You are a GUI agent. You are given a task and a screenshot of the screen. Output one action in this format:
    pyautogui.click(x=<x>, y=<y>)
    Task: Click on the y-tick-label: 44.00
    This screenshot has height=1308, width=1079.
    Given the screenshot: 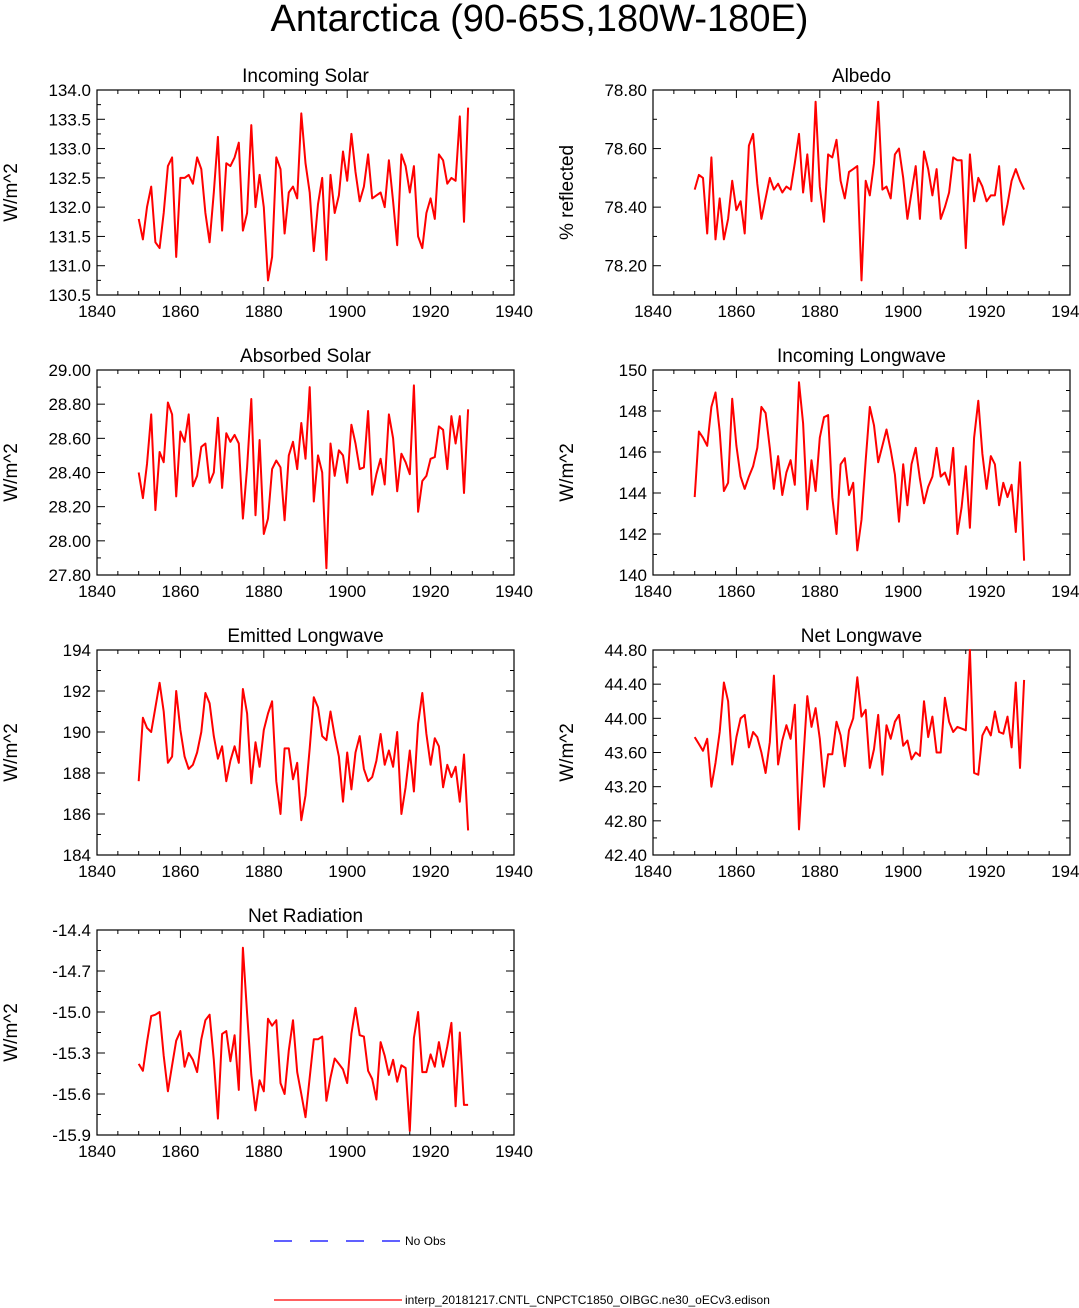 What is the action you would take?
    pyautogui.click(x=625, y=718)
    